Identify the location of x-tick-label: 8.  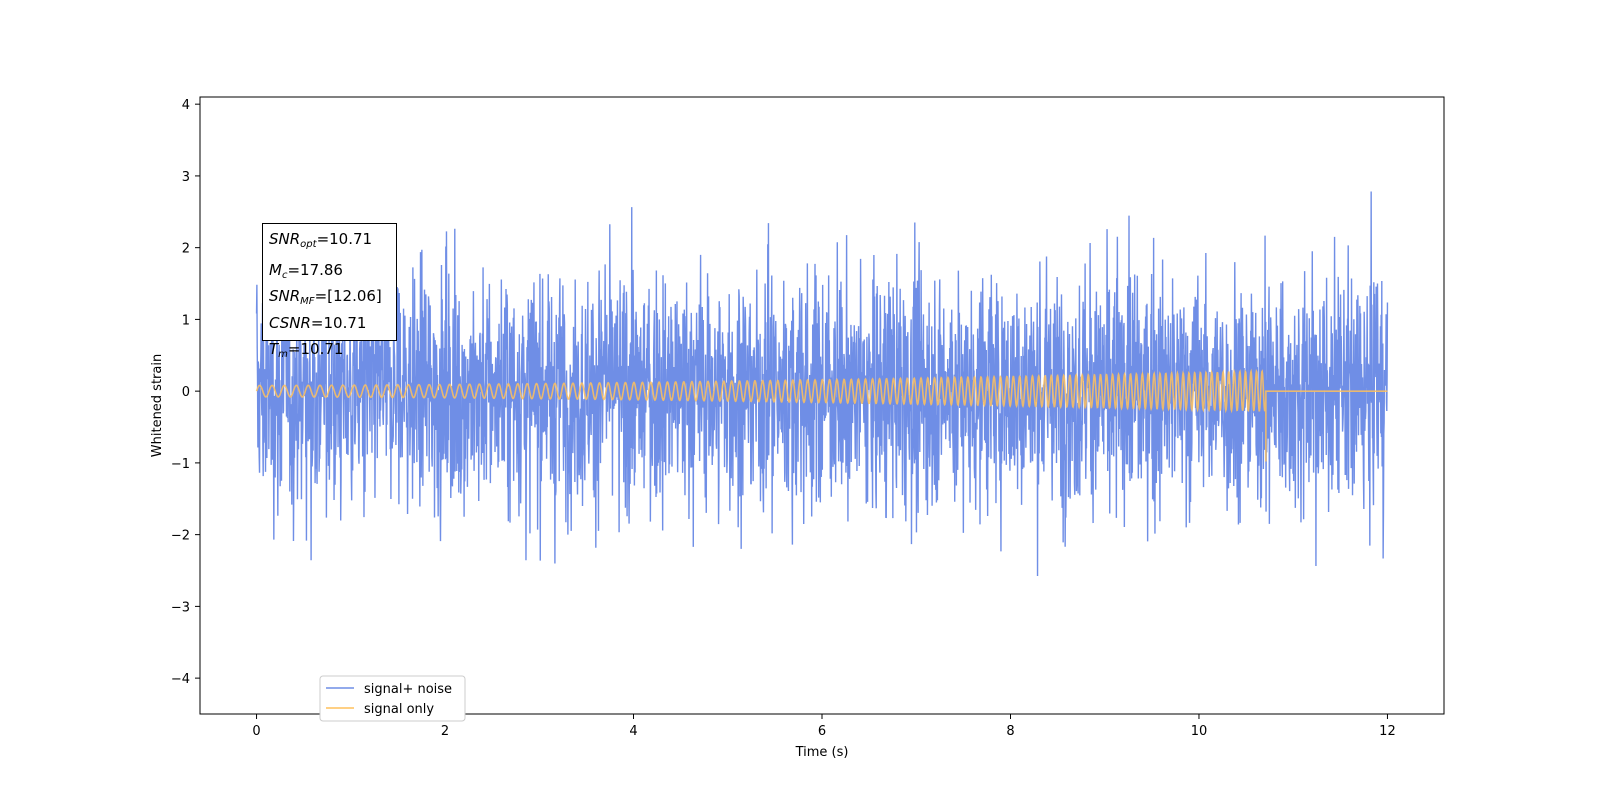
(1010, 731).